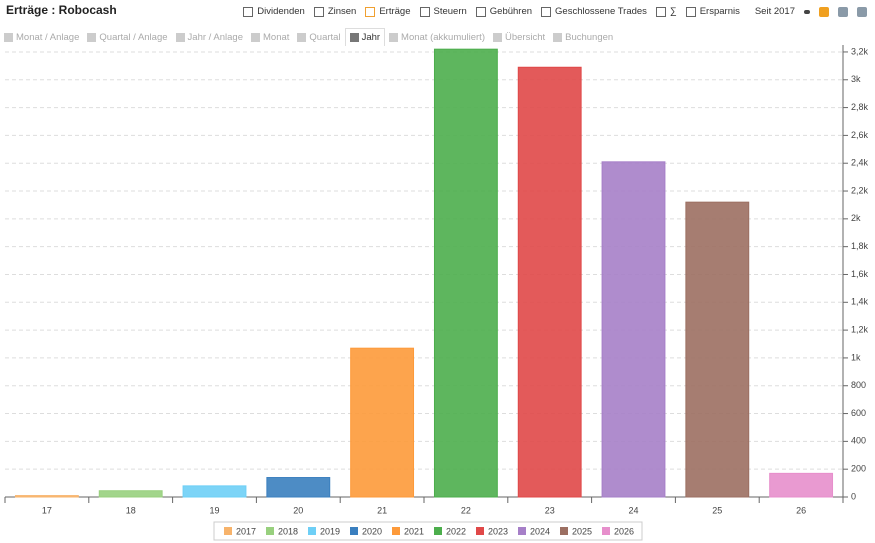 This screenshot has height=543, width=875. Describe the element at coordinates (274, 11) in the screenshot. I see `filter-option: Dividenden` at that location.